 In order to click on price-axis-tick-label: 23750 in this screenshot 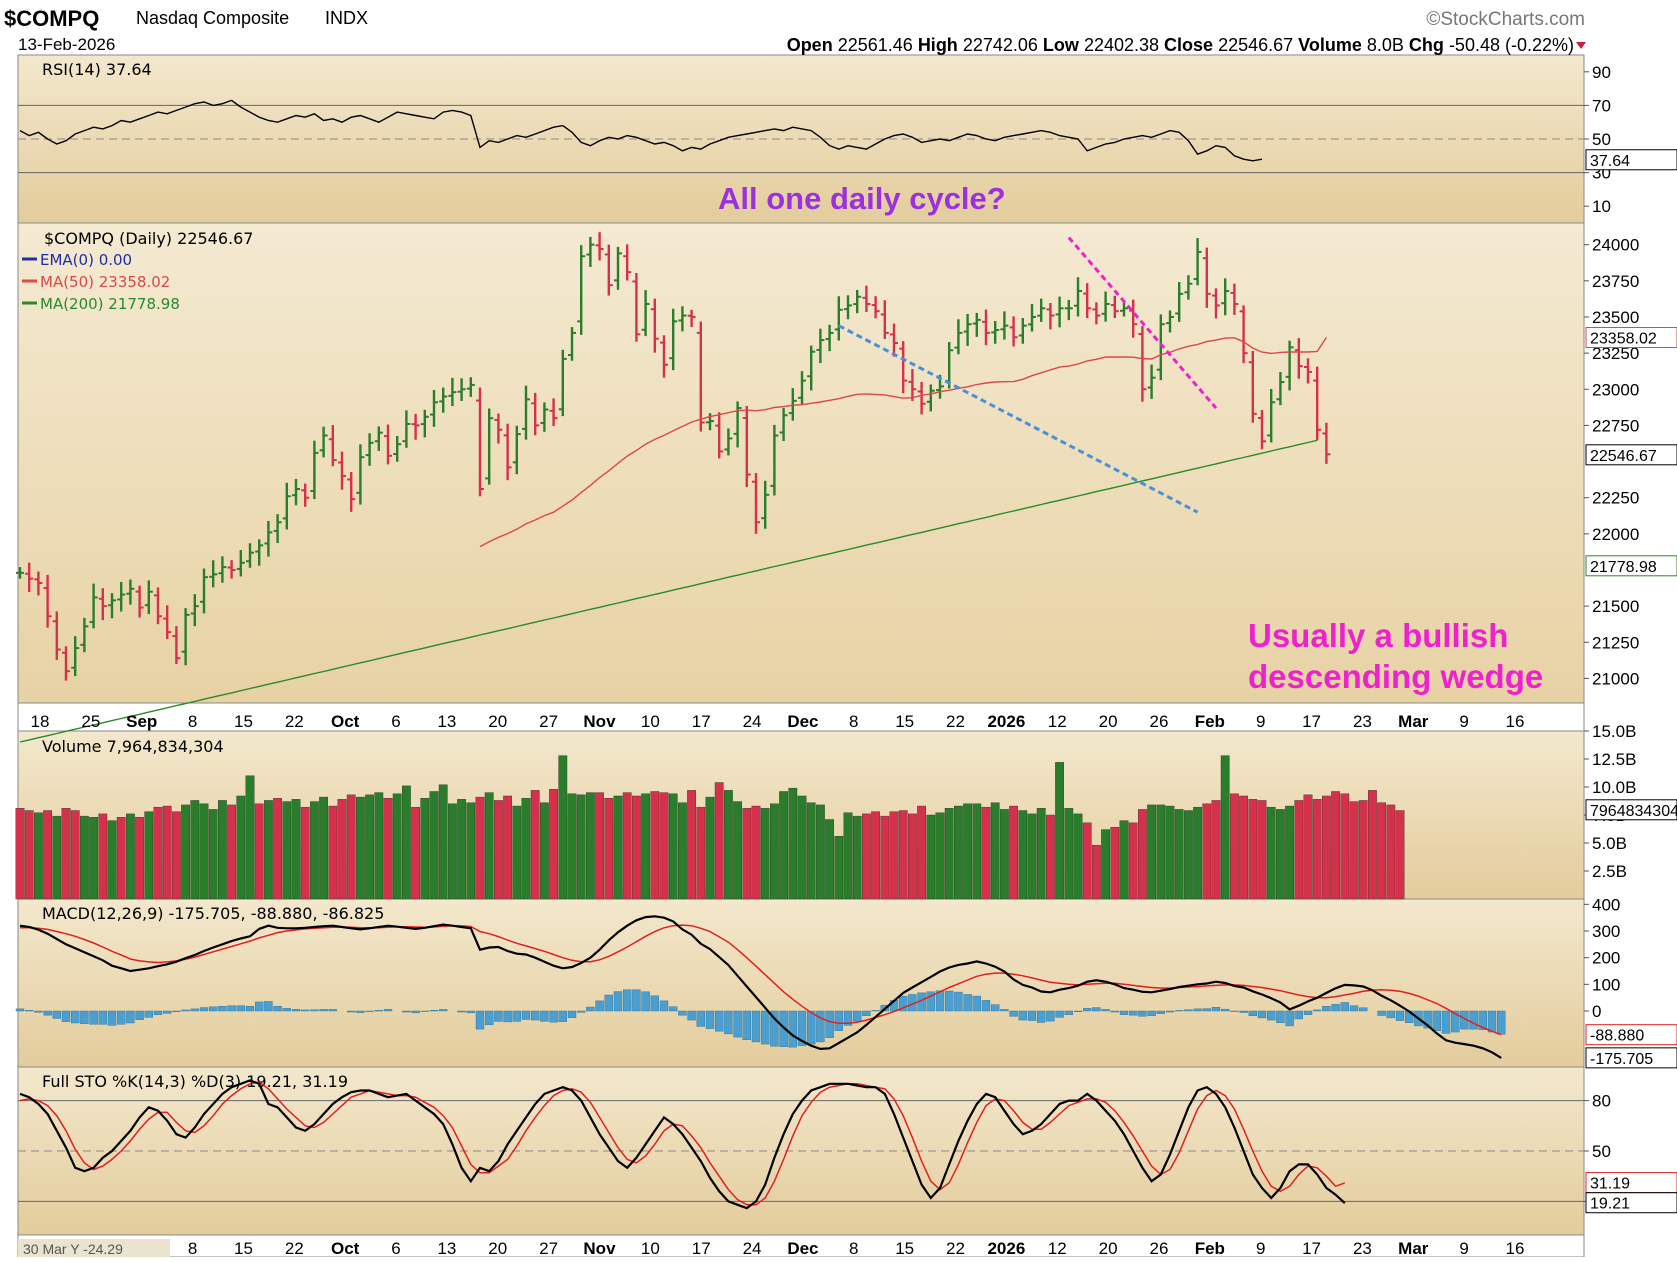, I will do `click(1615, 281)`.